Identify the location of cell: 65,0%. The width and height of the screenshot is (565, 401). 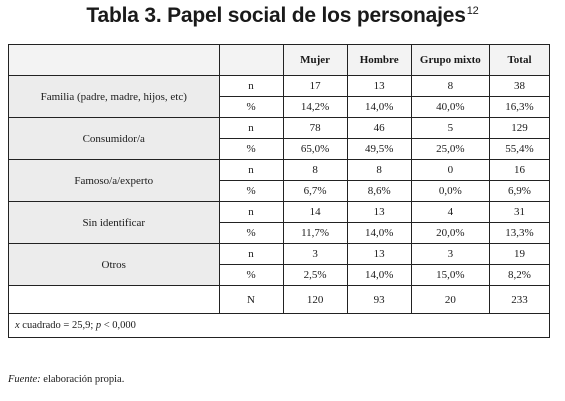
(315, 149).